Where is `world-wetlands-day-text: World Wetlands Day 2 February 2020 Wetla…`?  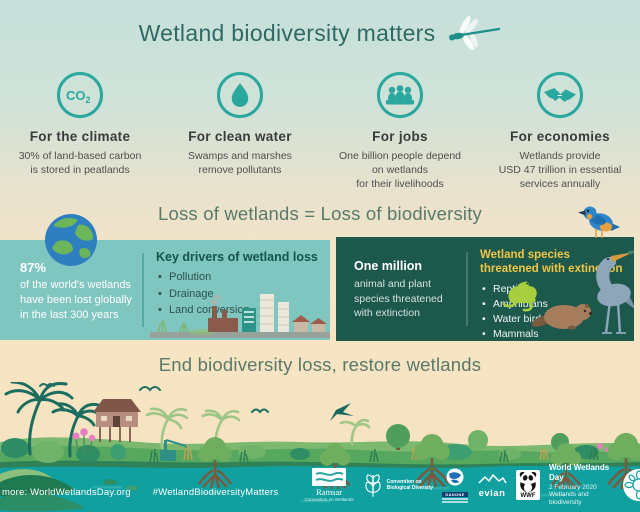 world-wetlands-day-text: World Wetlands Day 2 February 2020 Wetla… is located at coordinates (579, 485).